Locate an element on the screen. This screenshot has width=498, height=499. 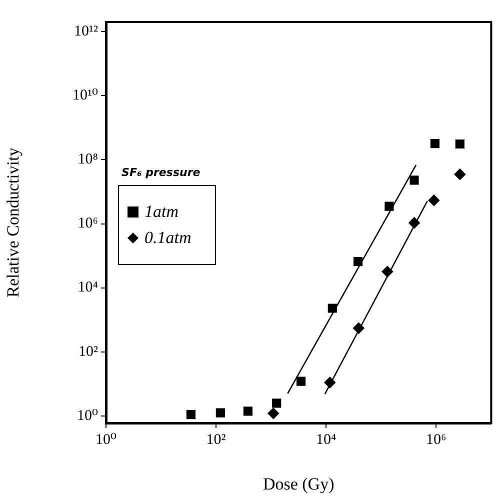
x-tick-label: 10⁴ is located at coordinates (326, 440).